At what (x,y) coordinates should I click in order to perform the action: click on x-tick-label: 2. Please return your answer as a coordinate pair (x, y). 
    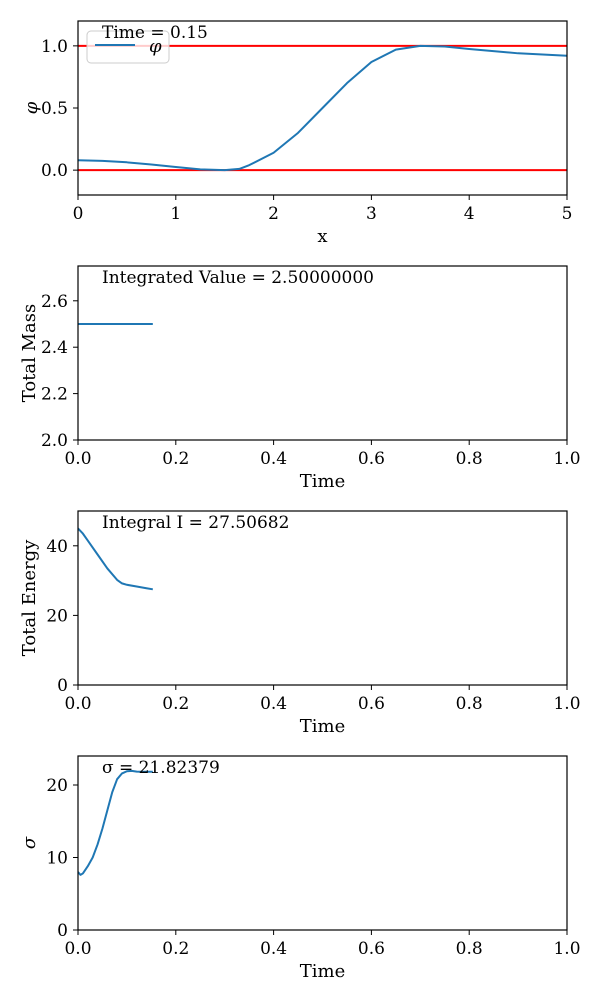
    Looking at the image, I should click on (273, 214).